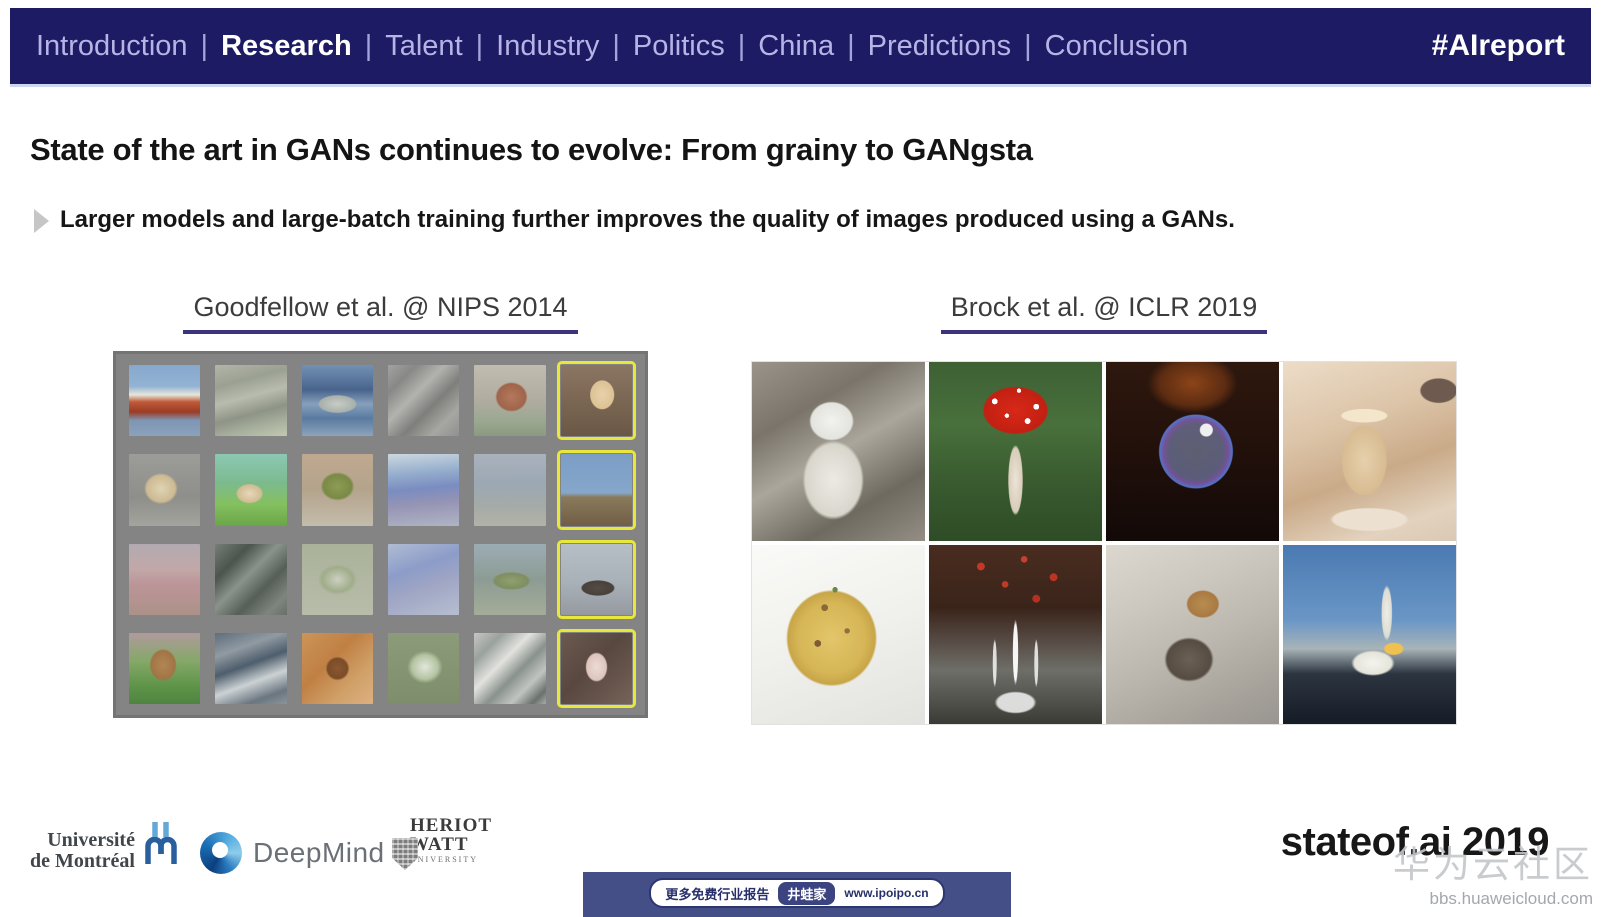 The height and width of the screenshot is (917, 1601). What do you see at coordinates (1498, 45) in the screenshot?
I see `nav-hashtag: #AIreport` at bounding box center [1498, 45].